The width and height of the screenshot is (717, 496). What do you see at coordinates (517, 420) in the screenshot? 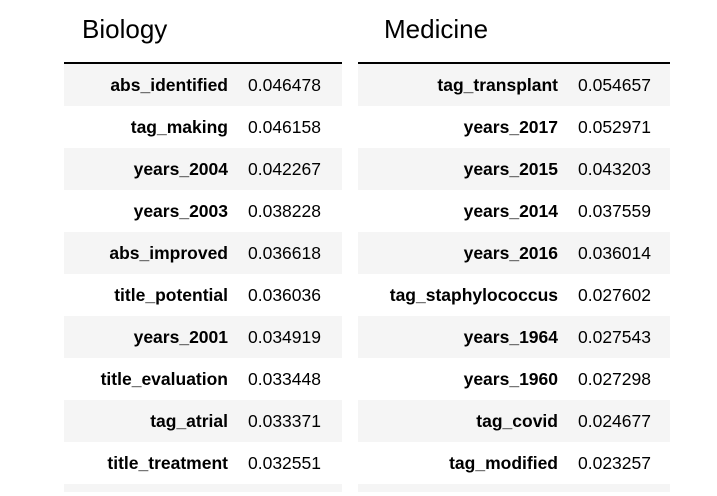
I see `feature-name: tag_covid` at bounding box center [517, 420].